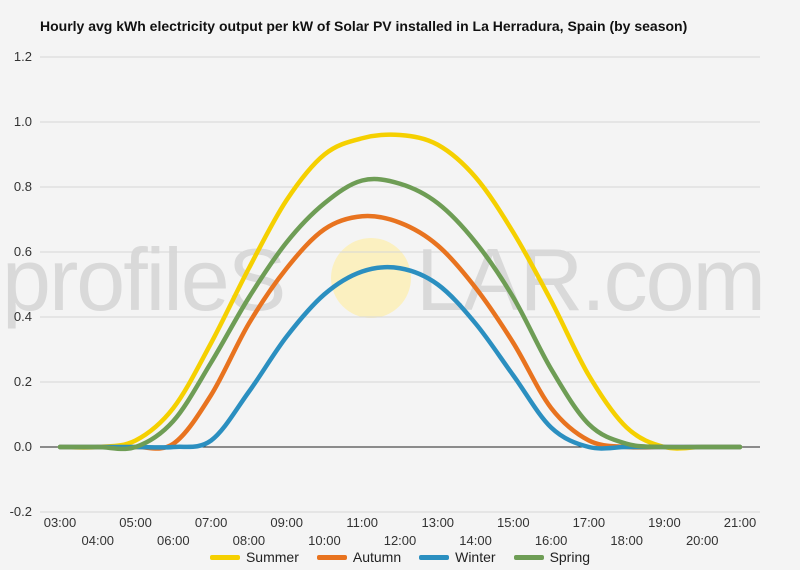  I want to click on x-tick-label: 19:00, so click(664, 522).